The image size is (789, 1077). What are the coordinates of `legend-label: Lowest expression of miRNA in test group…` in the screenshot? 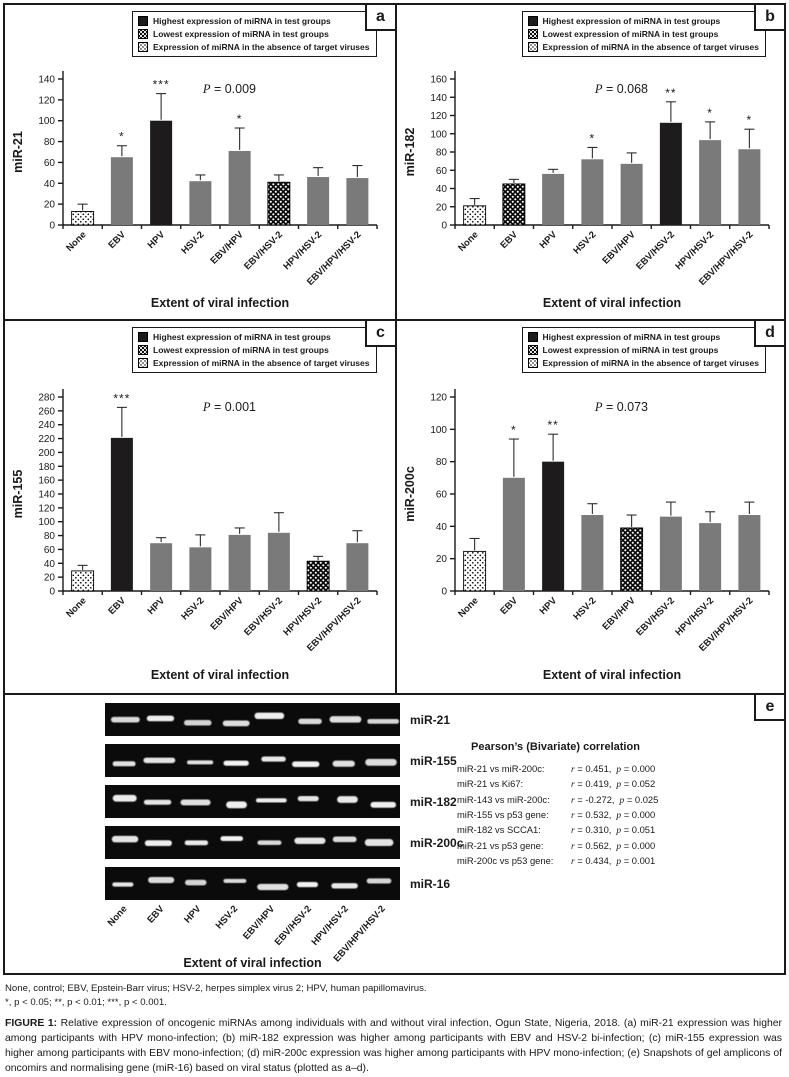 It's located at (241, 350).